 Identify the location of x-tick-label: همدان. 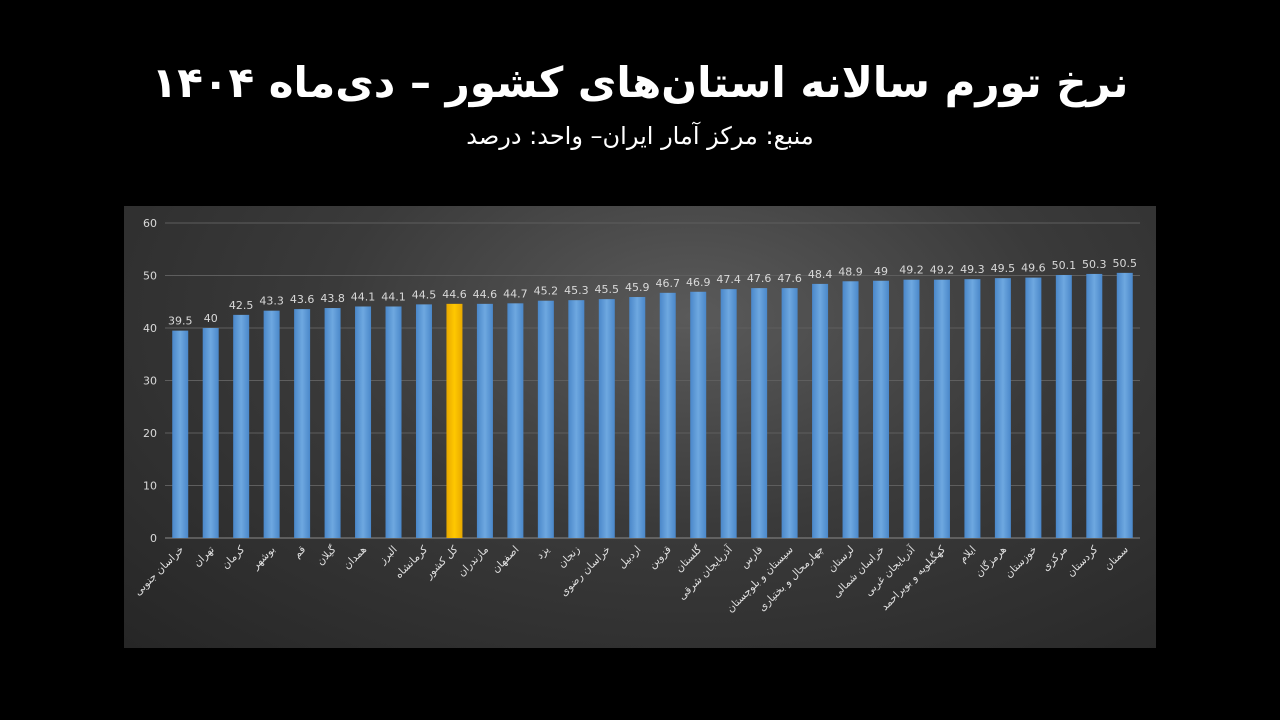
(355, 558).